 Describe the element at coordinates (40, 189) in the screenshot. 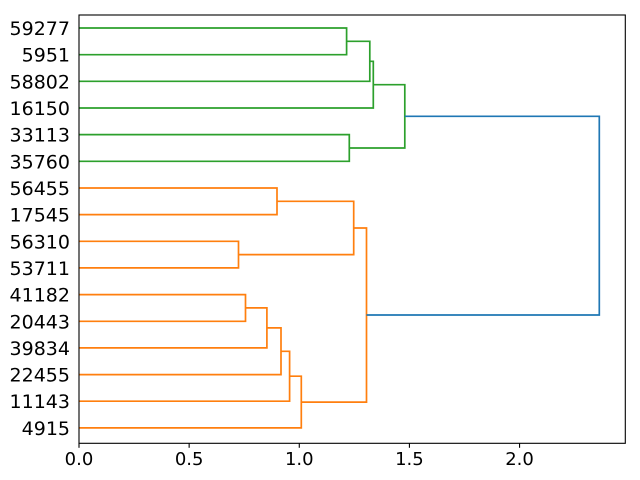

I see `leaf-label: 56455` at that location.